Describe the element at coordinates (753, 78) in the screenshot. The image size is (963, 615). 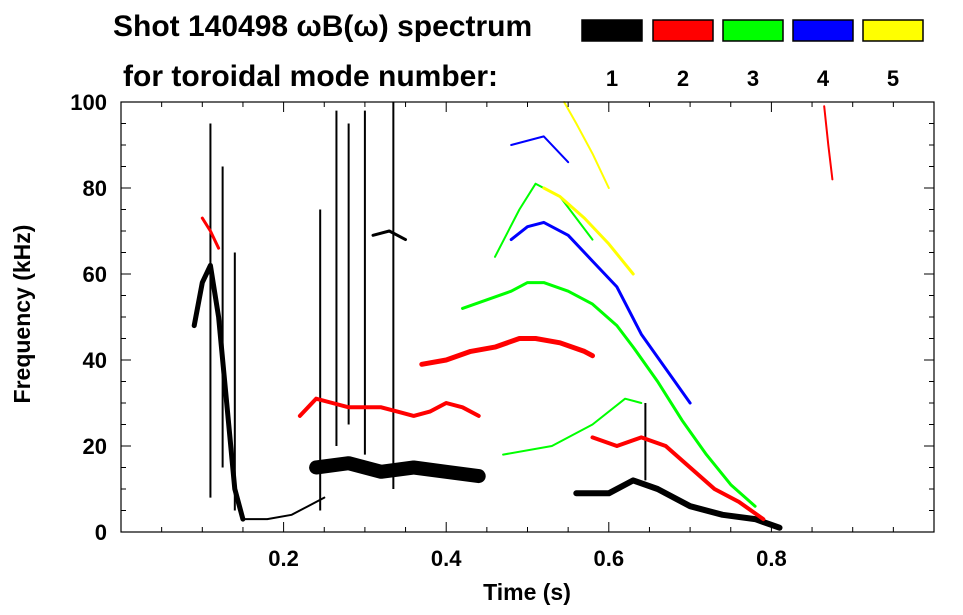
I see `legend-label-3: 3` at that location.